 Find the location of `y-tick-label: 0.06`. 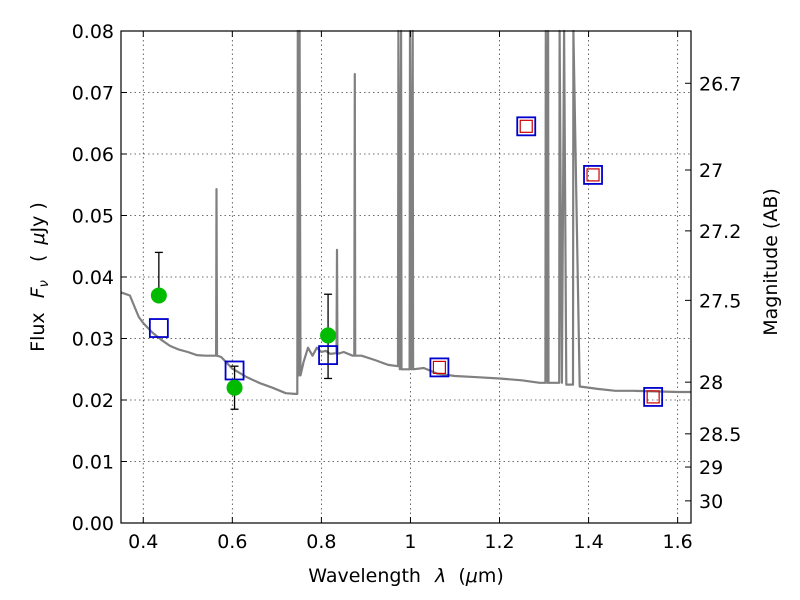

y-tick-label: 0.06 is located at coordinates (93, 155).